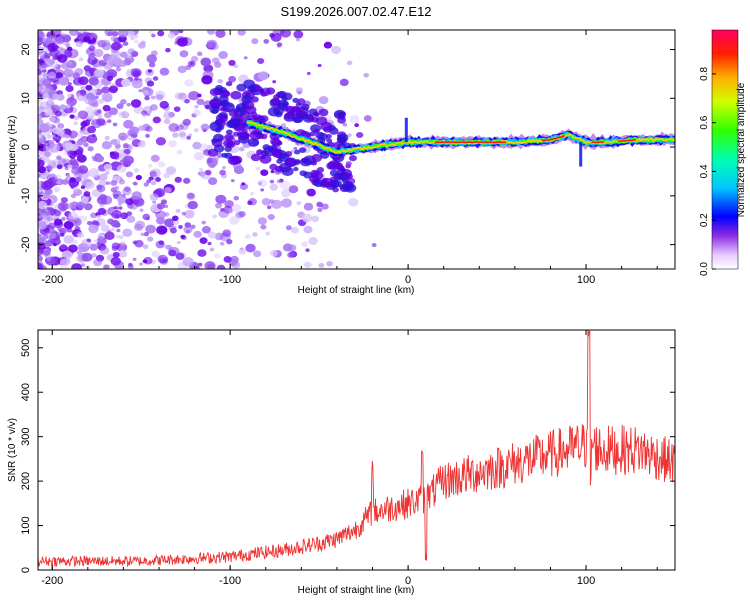  Describe the element at coordinates (707, 171) in the screenshot. I see `colorbar-ticks: 0.0 0.2 0.4 0.6 0.8` at that location.